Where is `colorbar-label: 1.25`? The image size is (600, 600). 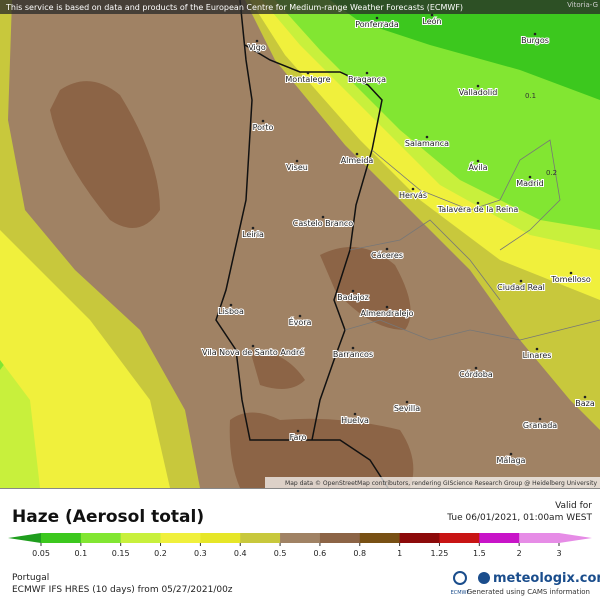
colorbar-label: 1.25 is located at coordinates (440, 553).